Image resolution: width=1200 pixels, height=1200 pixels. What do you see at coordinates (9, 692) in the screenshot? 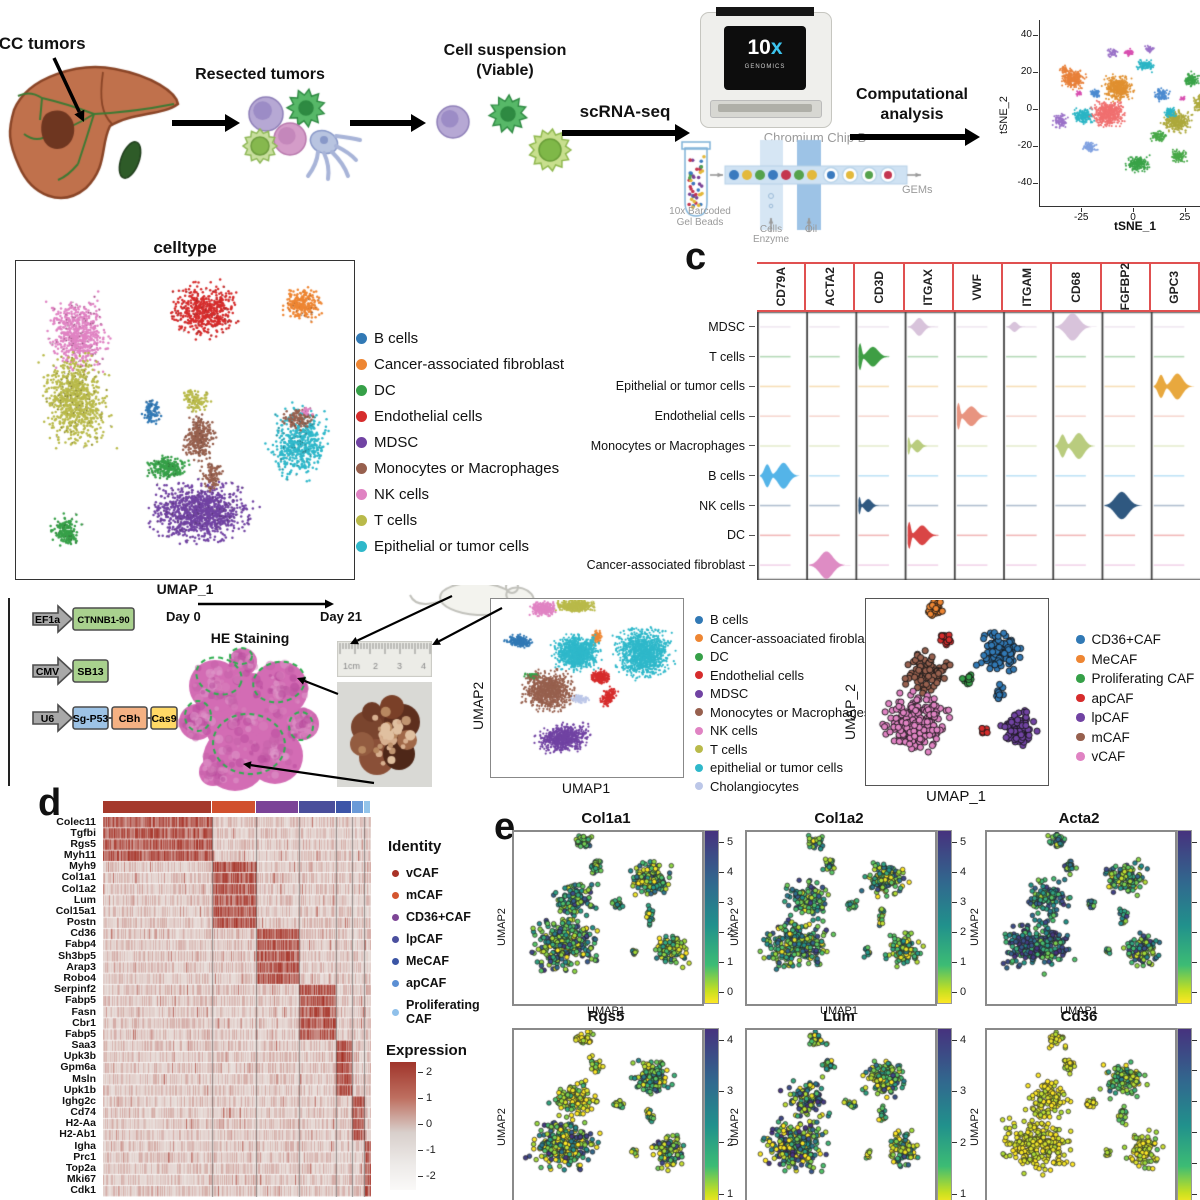
I see `left-crop-line` at bounding box center [9, 692].